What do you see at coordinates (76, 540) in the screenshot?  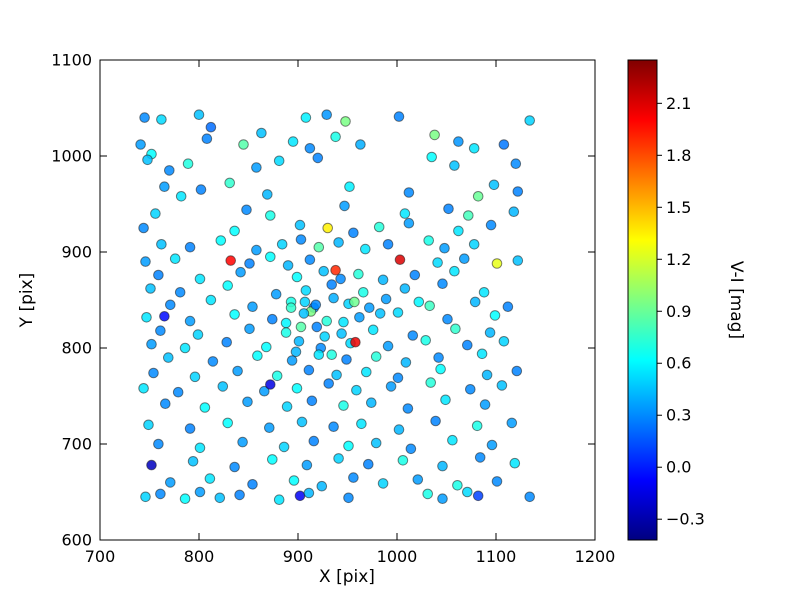 I see `y-tick-label: 600` at bounding box center [76, 540].